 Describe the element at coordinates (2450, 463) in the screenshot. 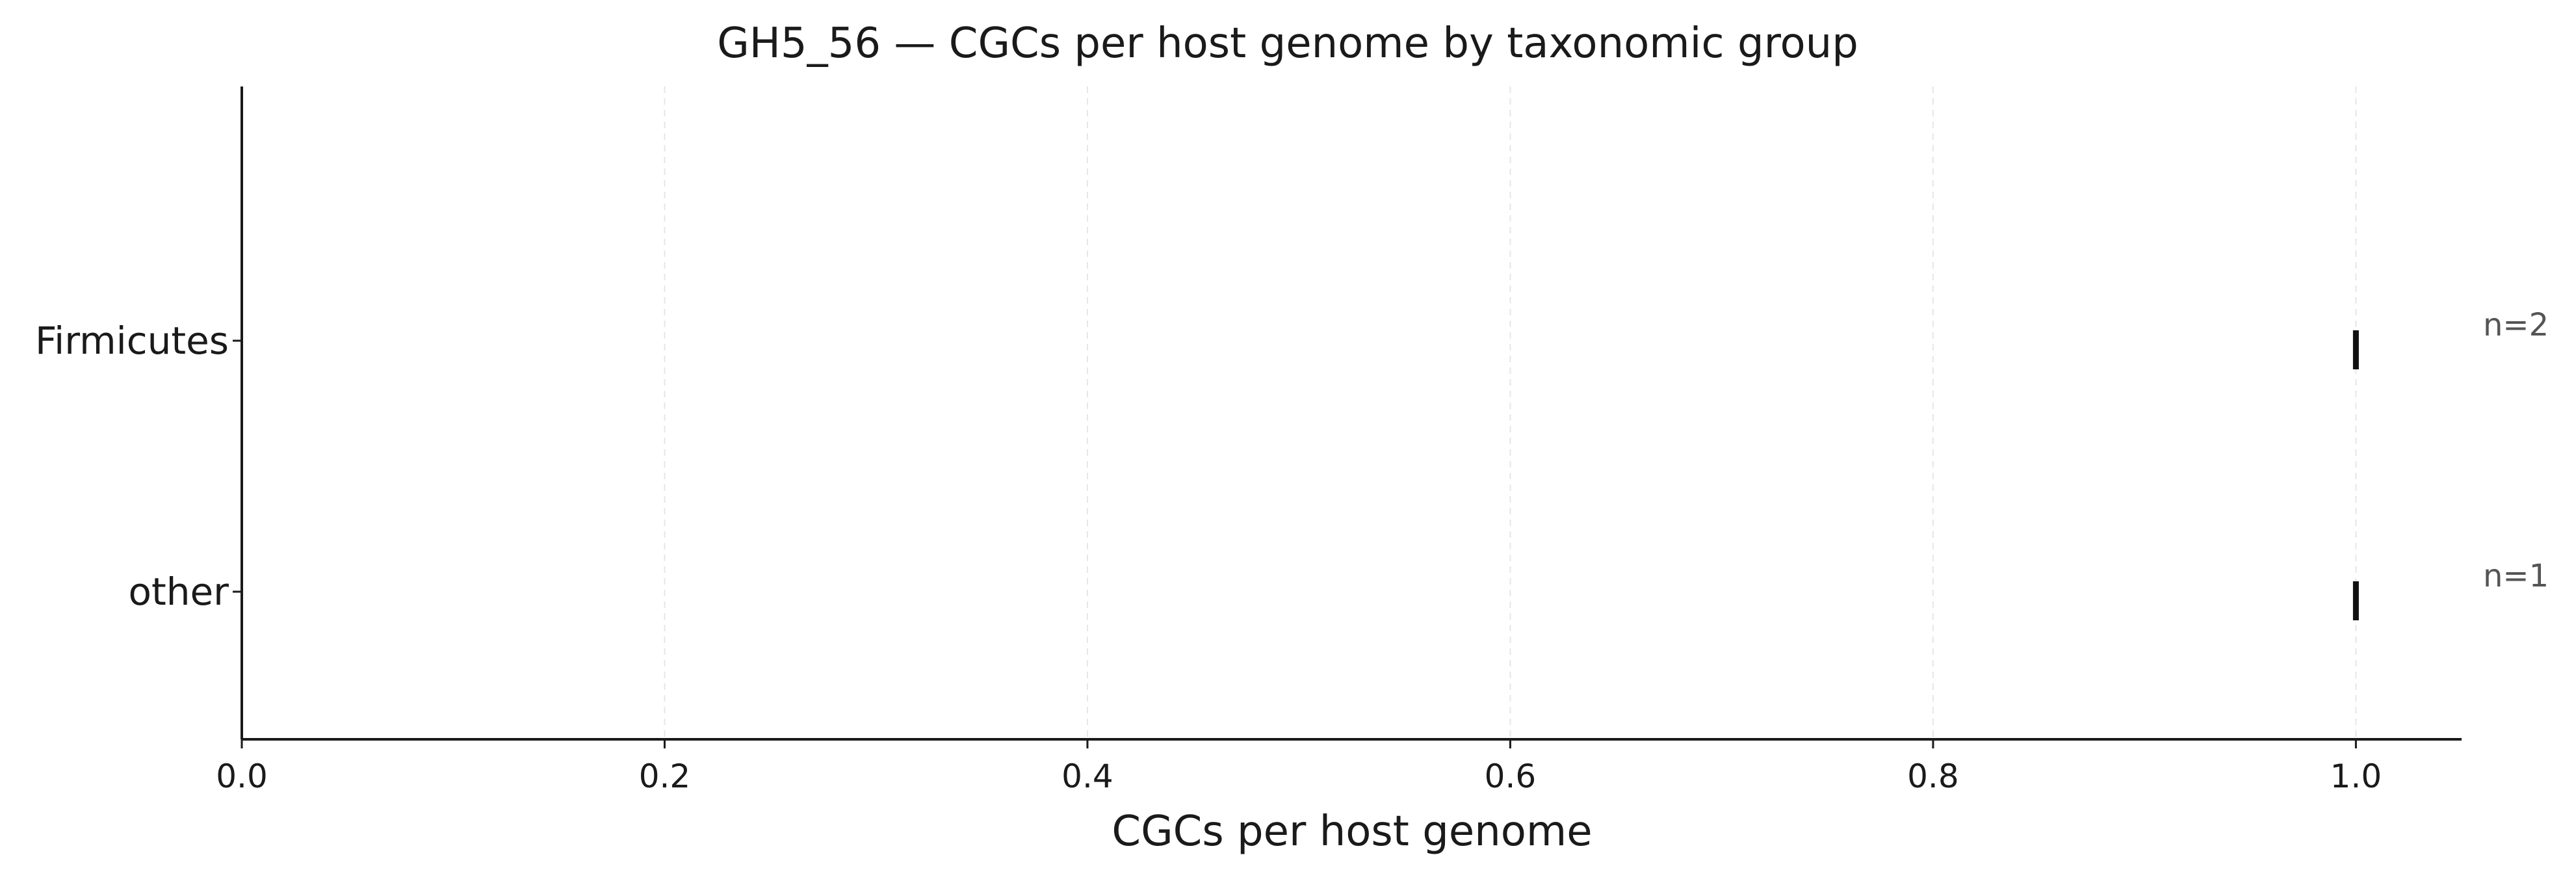

I see `data-marks: n=2 n=1` at that location.